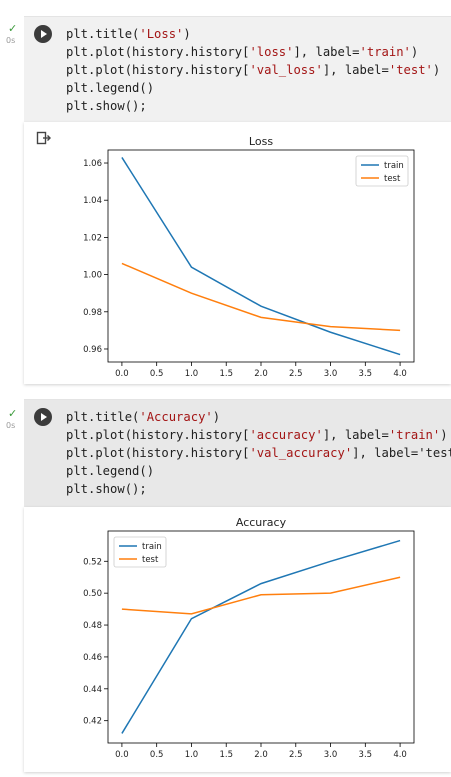 The image size is (451, 777). Describe the element at coordinates (92, 722) in the screenshot. I see `y-tick-label: 0.42` at that location.